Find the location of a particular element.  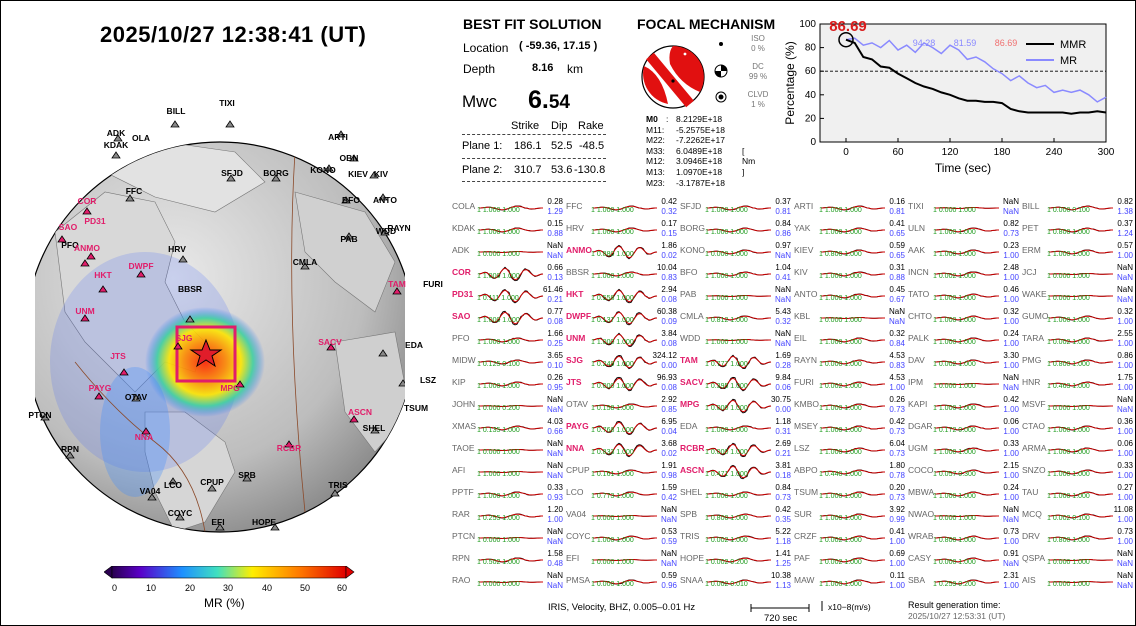

waveform-cell: KAPI 1 1.000 1.000 0.42 1.00 is located at coordinates (965, 405).